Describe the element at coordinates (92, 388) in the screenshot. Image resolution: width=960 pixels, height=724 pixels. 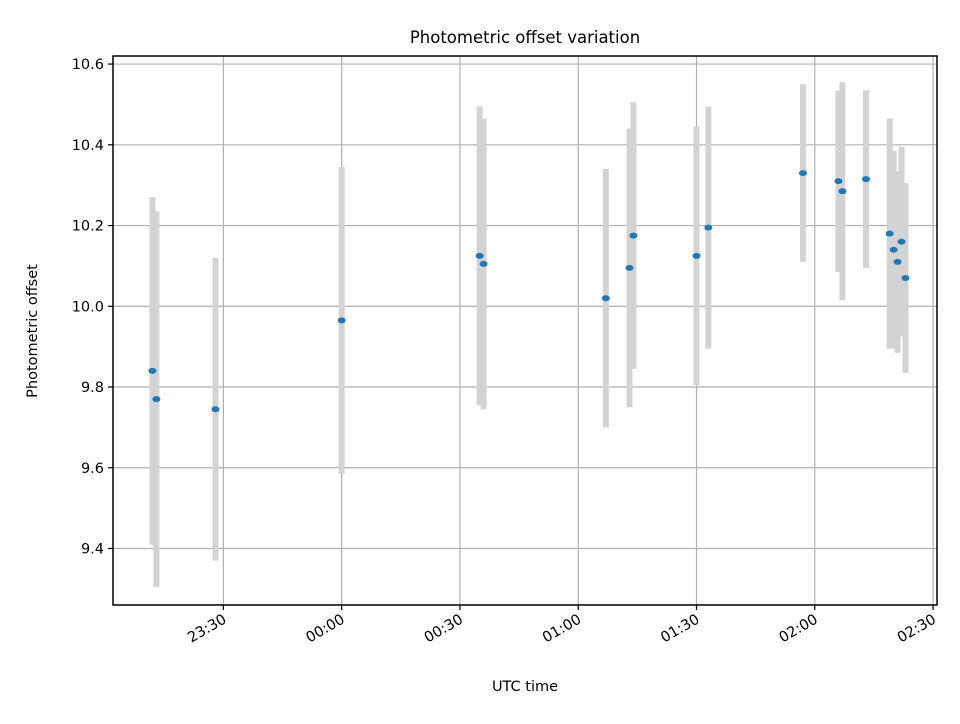
I see `y-tick-label: 9.8` at that location.